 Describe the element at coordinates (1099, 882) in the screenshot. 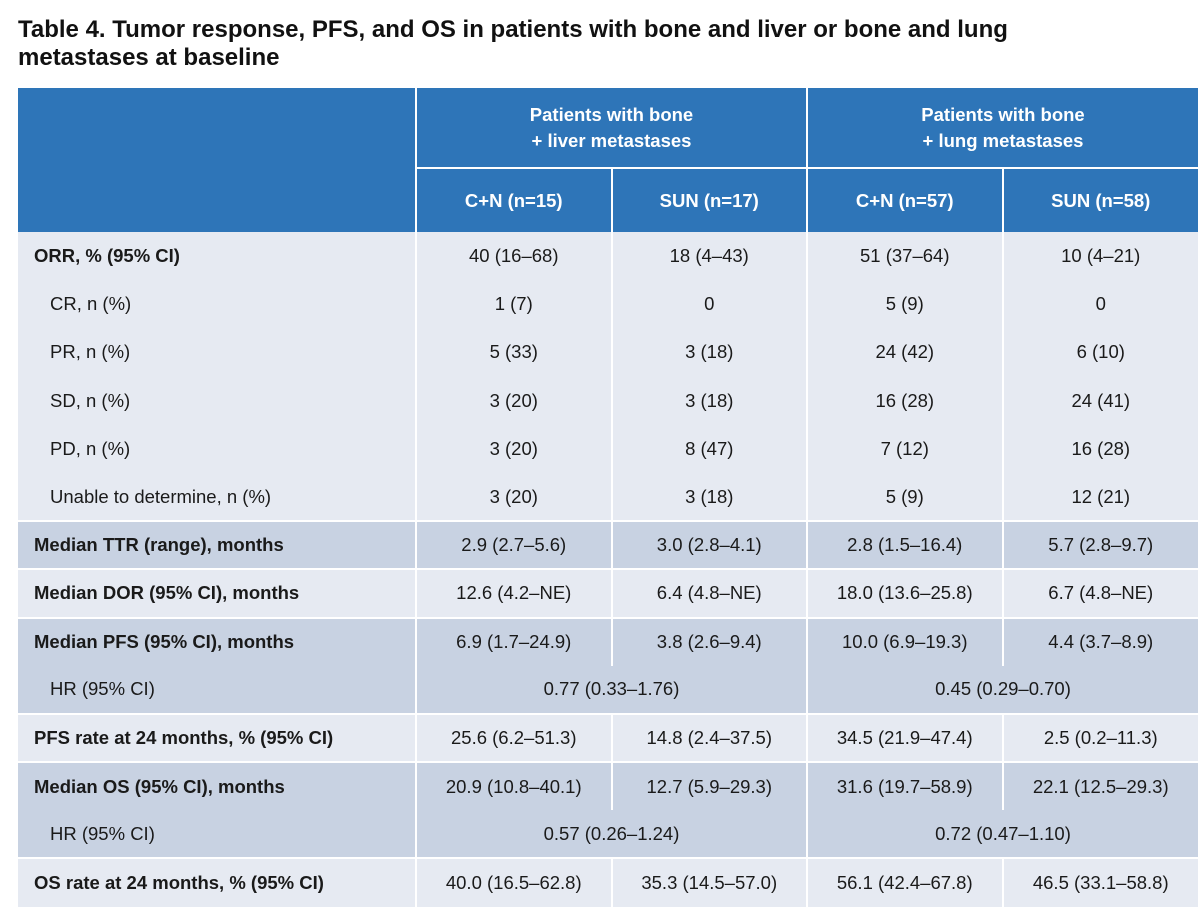

I see `table-cell: 46.5 (33.1–58.8)` at that location.